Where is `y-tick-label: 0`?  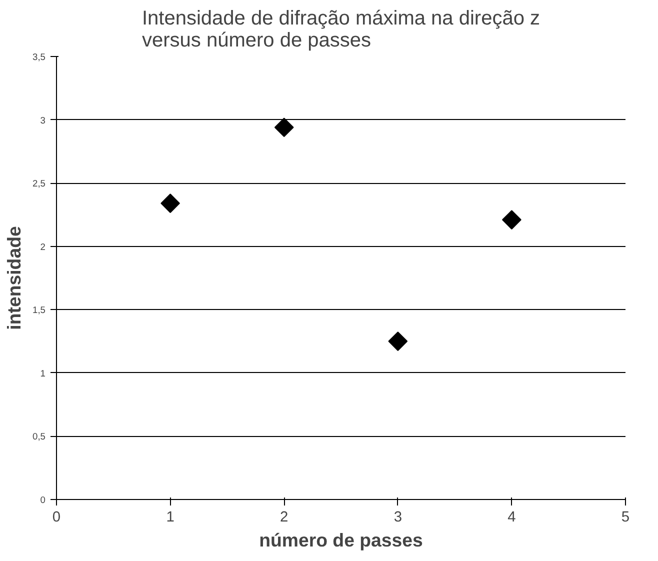
y-tick-label: 0 is located at coordinates (43, 500).